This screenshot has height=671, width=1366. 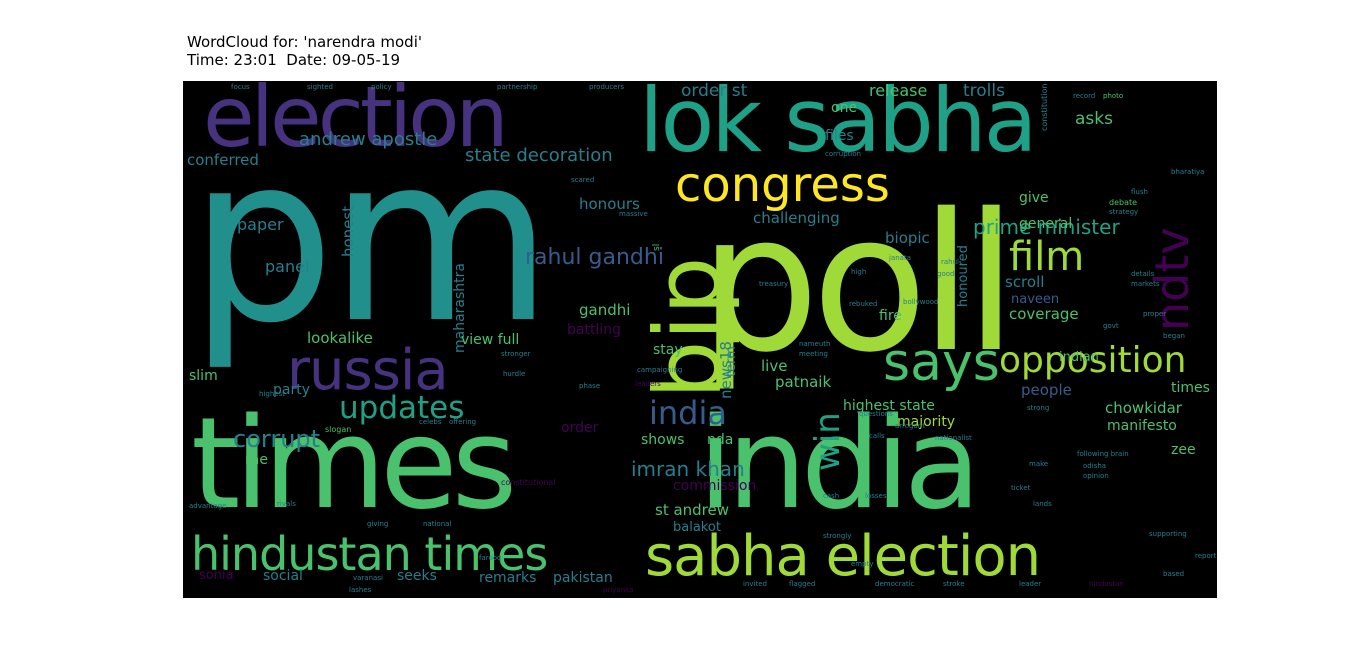 What do you see at coordinates (368, 370) in the screenshot?
I see `word-russia: russia` at bounding box center [368, 370].